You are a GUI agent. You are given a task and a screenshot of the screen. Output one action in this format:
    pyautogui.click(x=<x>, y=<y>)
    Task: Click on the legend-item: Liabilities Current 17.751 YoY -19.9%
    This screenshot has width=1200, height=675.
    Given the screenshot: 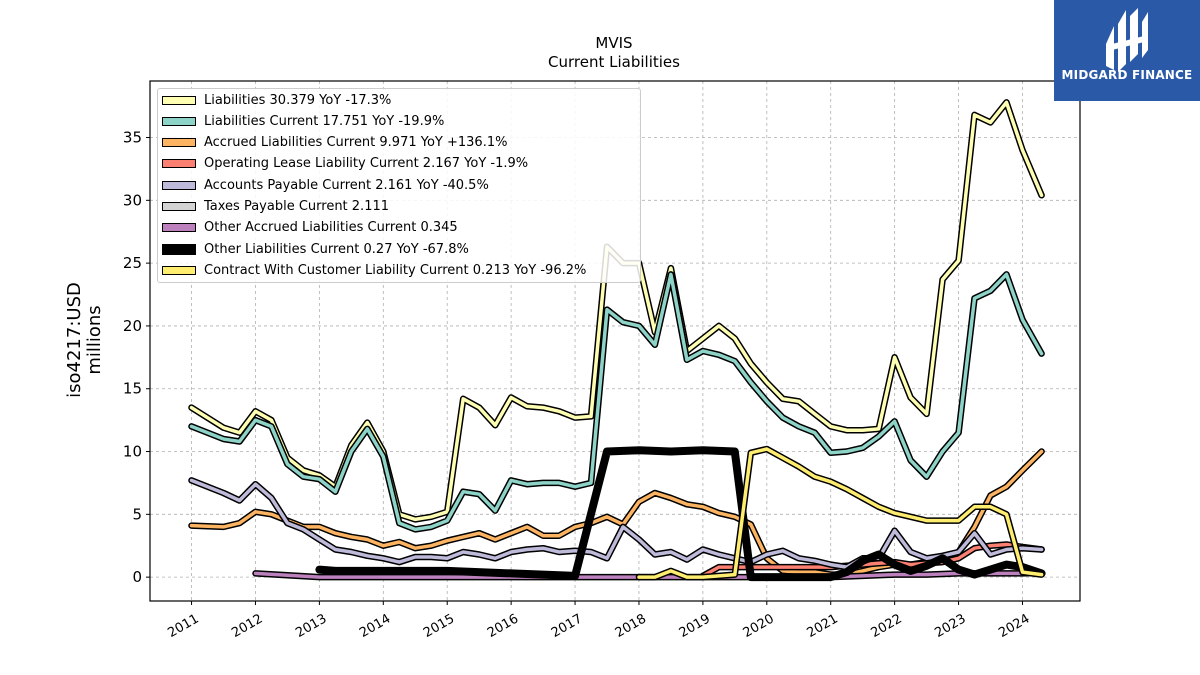 What is the action you would take?
    pyautogui.click(x=303, y=121)
    